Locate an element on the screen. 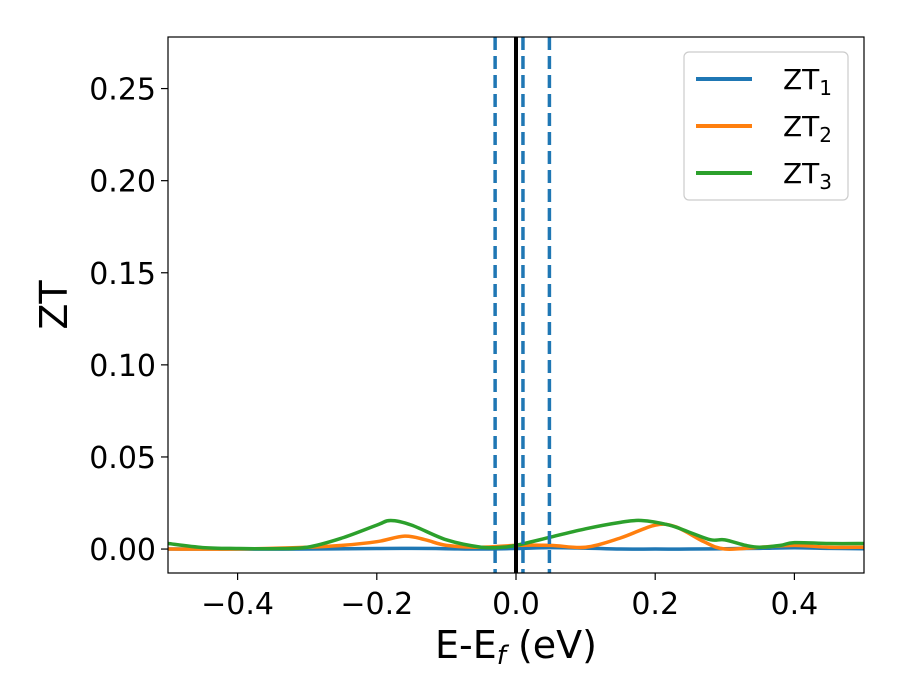 This screenshot has width=900, height=700. x-tick-label: −0.4 is located at coordinates (237, 604).